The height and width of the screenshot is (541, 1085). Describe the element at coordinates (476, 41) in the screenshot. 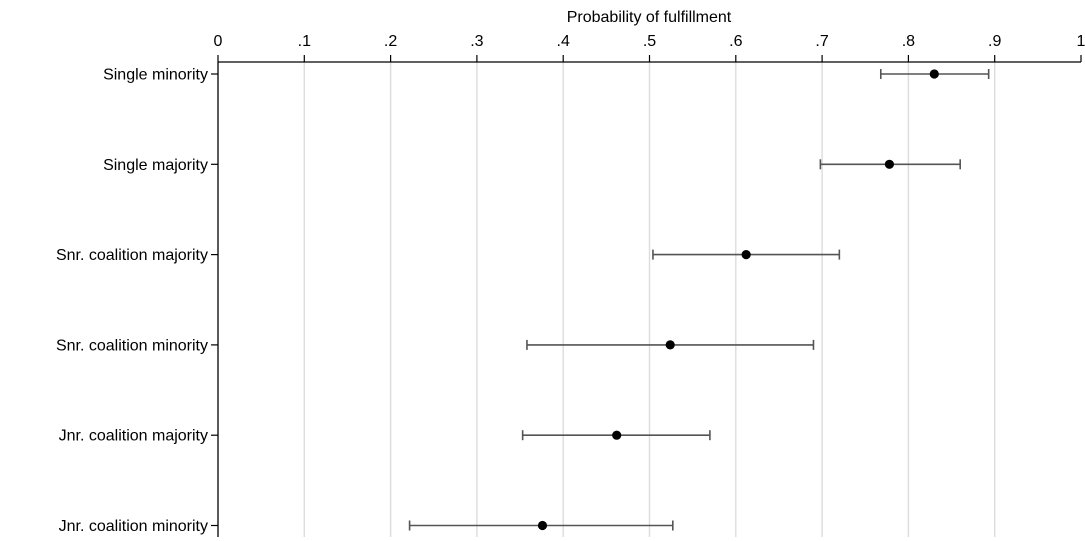

I see `x-tick-label: .3` at that location.